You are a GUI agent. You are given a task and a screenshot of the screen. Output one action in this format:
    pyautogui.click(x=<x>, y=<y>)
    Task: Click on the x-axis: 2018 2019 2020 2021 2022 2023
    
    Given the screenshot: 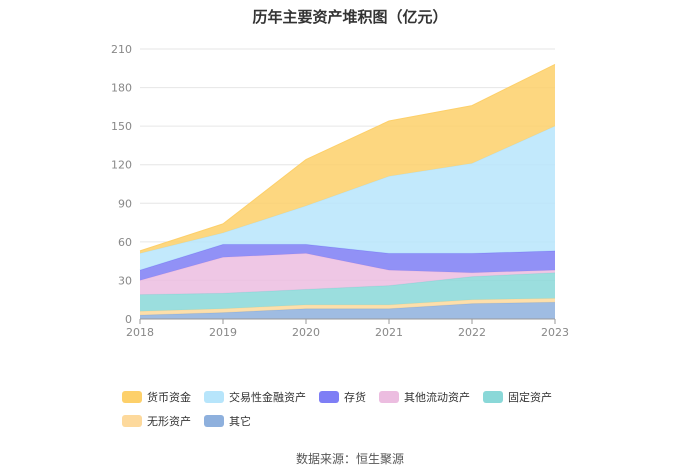 What is the action you would take?
    pyautogui.click(x=347, y=328)
    